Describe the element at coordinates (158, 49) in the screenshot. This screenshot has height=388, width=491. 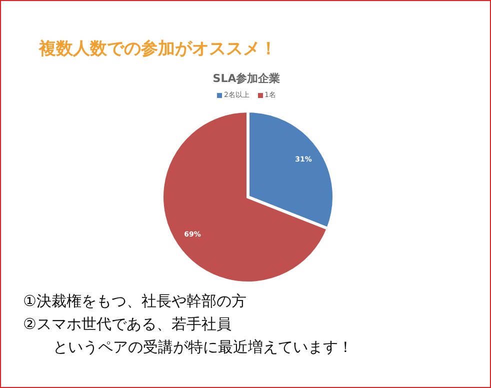
I see `text: 複数人数での参加がオススメ！` at that location.